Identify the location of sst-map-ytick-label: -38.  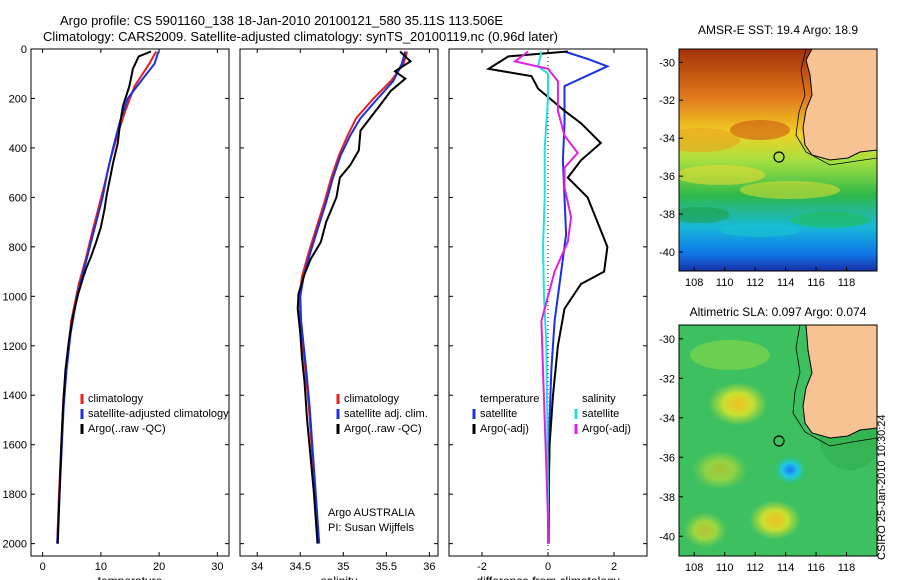
(667, 215).